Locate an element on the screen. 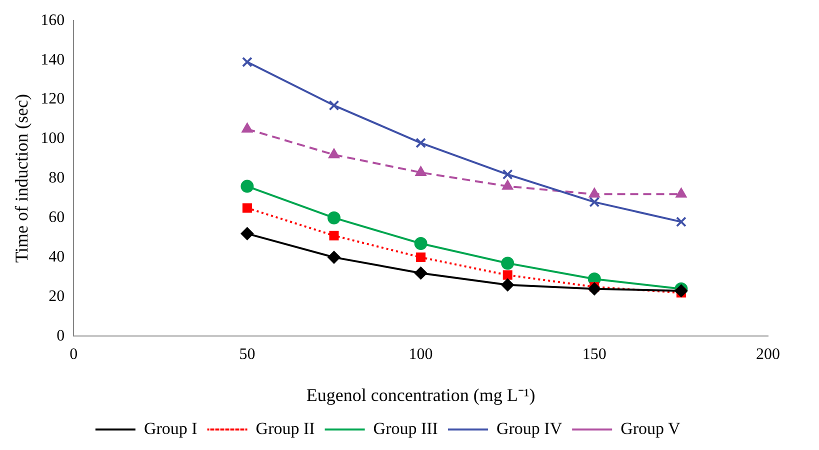 Image resolution: width=819 pixels, height=450 pixels. x-tick-label: 200 is located at coordinates (768, 355).